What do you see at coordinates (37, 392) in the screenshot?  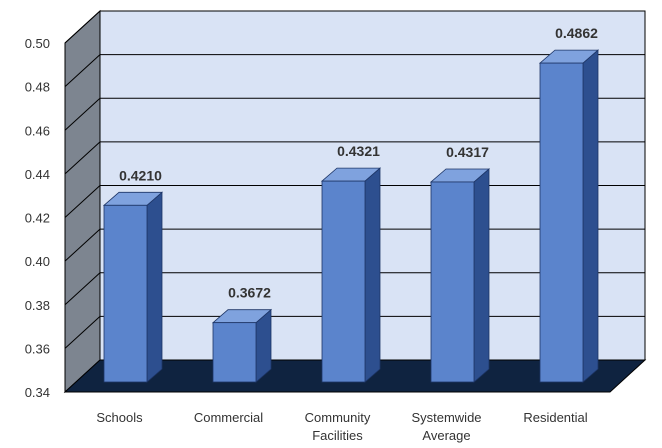 I see `y-tick-label: 0.34` at bounding box center [37, 392].